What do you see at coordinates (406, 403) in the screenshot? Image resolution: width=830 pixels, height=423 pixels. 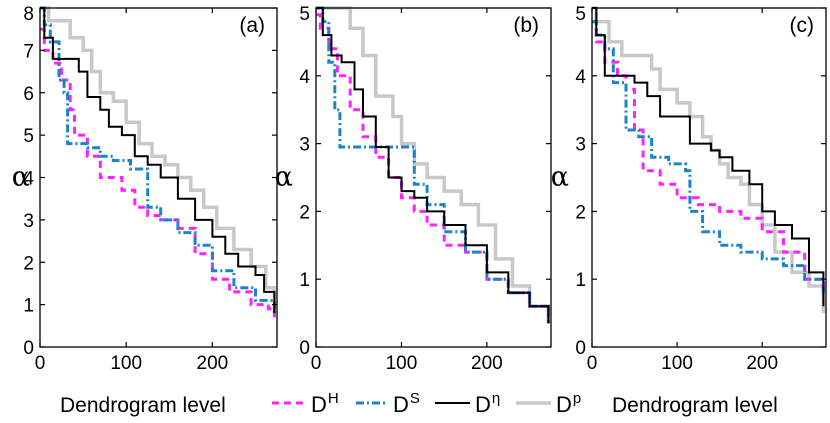 I see `legend-label-DS: DS` at bounding box center [406, 403].